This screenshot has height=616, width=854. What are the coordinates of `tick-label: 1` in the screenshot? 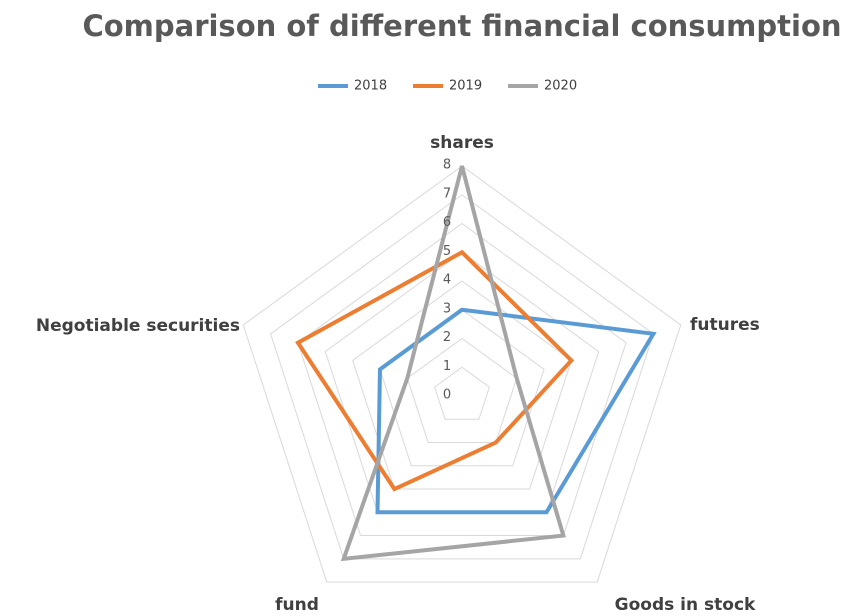 It's located at (447, 366).